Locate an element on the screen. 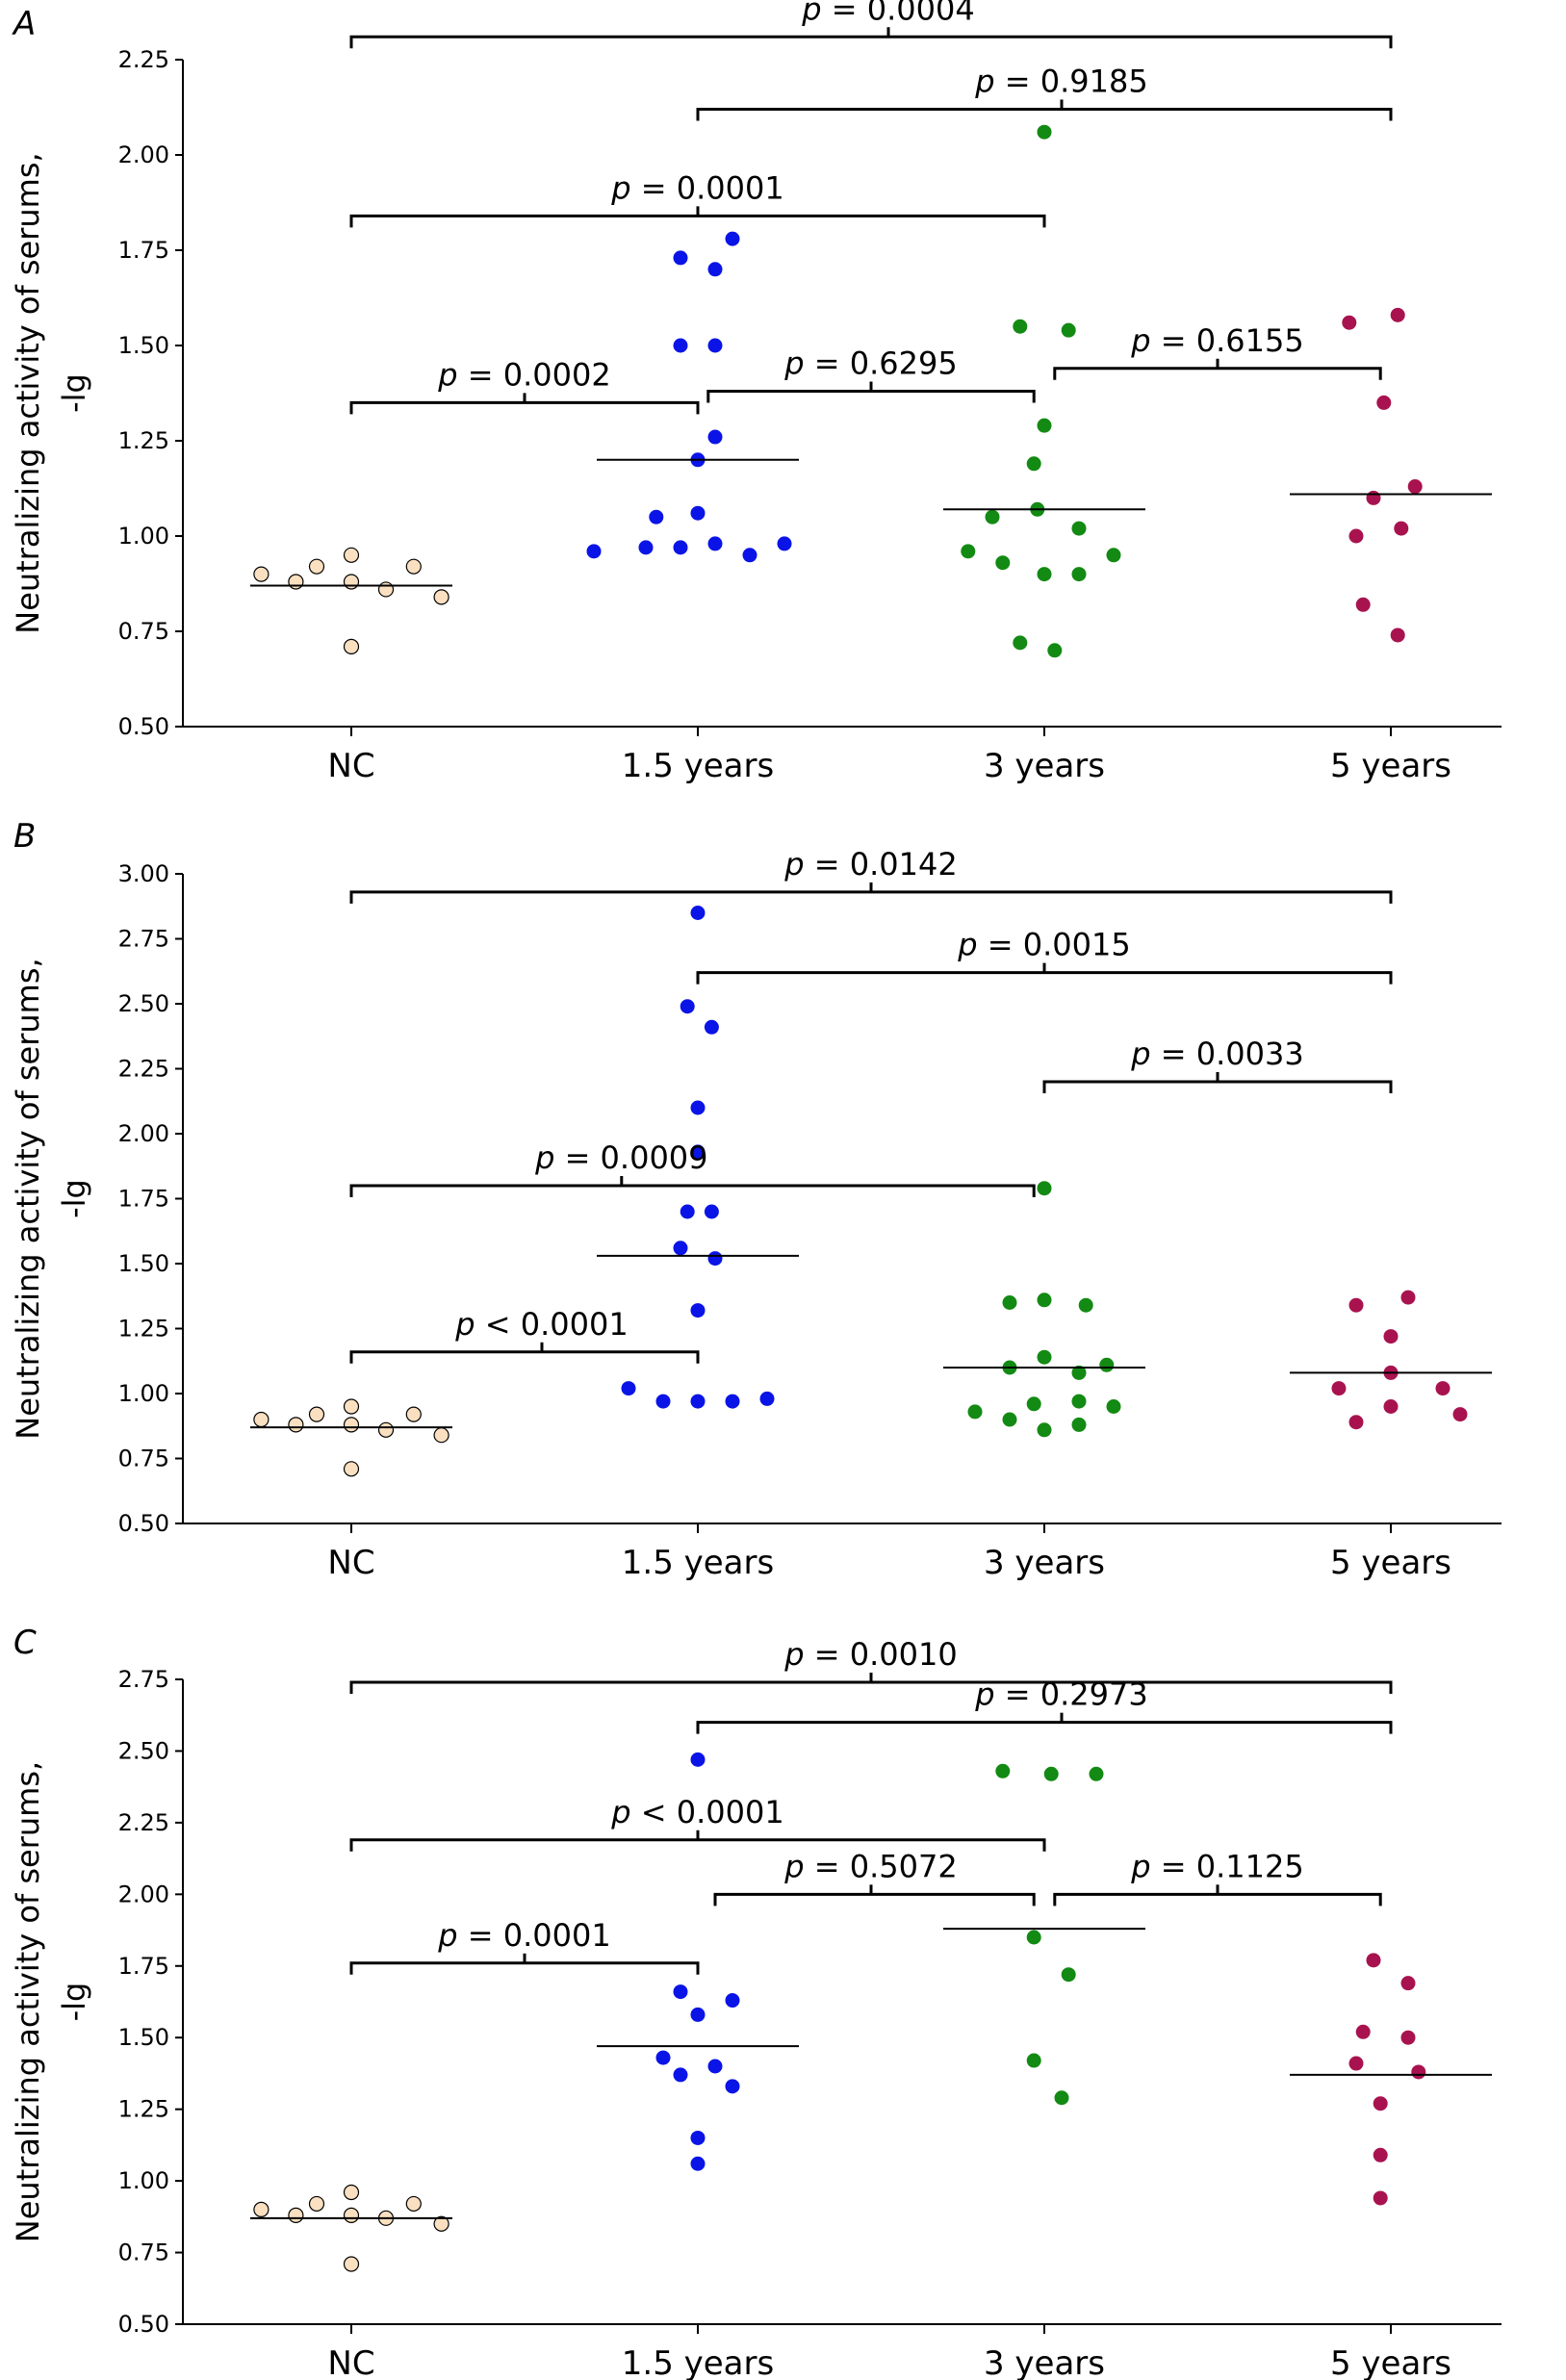  x-tick-label: 5 years is located at coordinates (1390, 1563).